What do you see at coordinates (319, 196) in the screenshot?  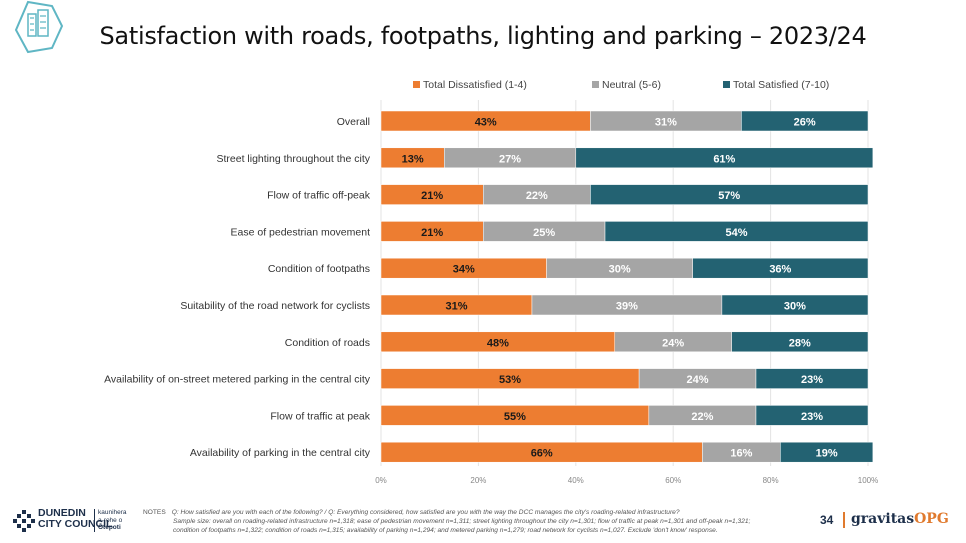 I see `category-label: Flow of traffic off-peak` at bounding box center [319, 196].